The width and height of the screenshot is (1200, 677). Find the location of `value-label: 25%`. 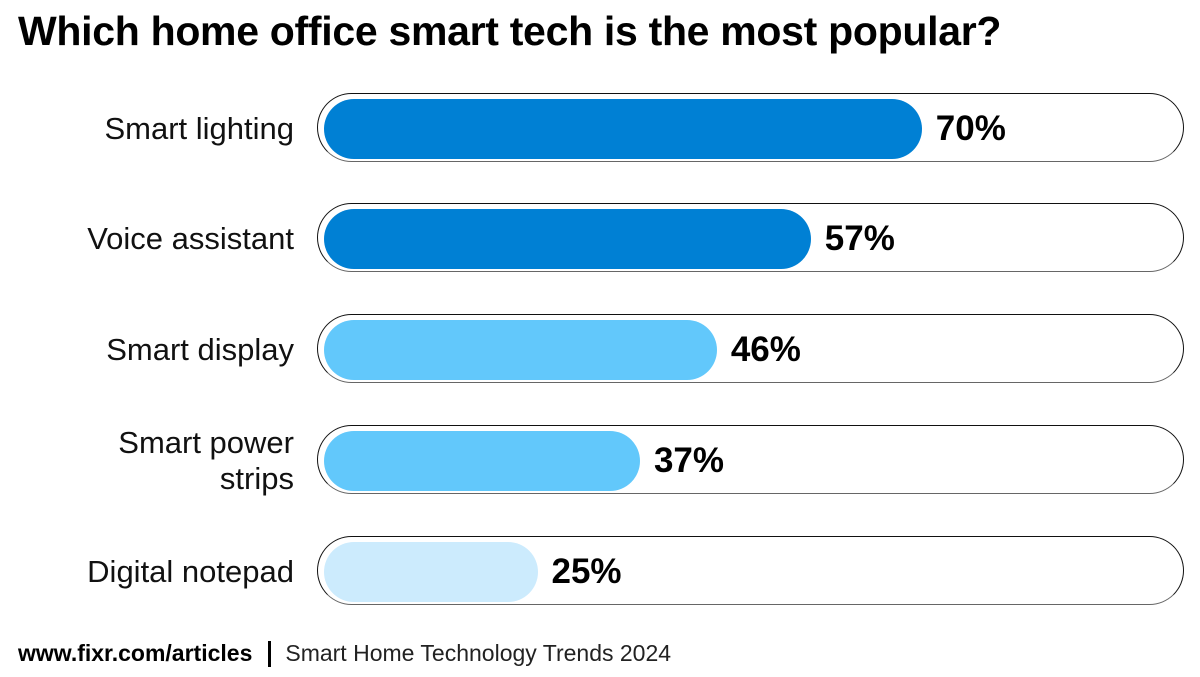

value-label: 25% is located at coordinates (586, 571).